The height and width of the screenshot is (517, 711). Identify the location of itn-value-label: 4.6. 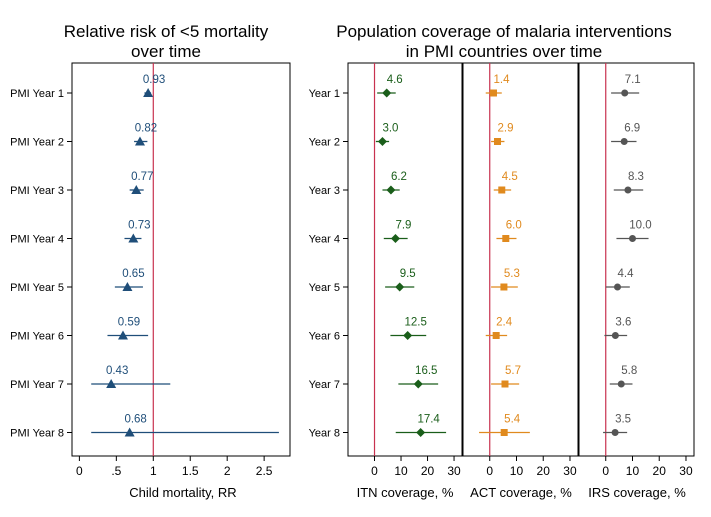
(395, 80).